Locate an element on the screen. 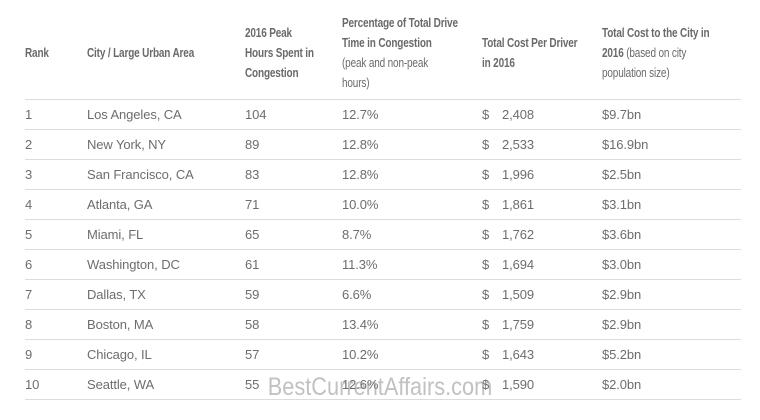 The image size is (760, 420). table-row: 5 Miami, FL 65 8.7% $1,762 $3.6bn is located at coordinates (383, 233).